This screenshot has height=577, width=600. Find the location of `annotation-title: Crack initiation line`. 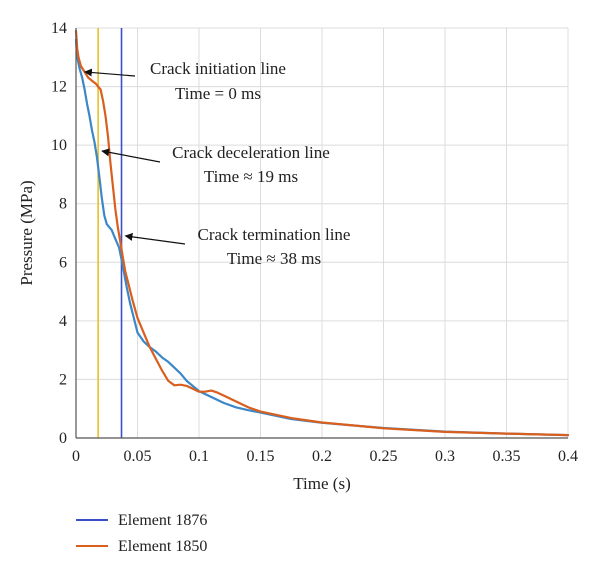

annotation-title: Crack initiation line is located at coordinates (218, 68).